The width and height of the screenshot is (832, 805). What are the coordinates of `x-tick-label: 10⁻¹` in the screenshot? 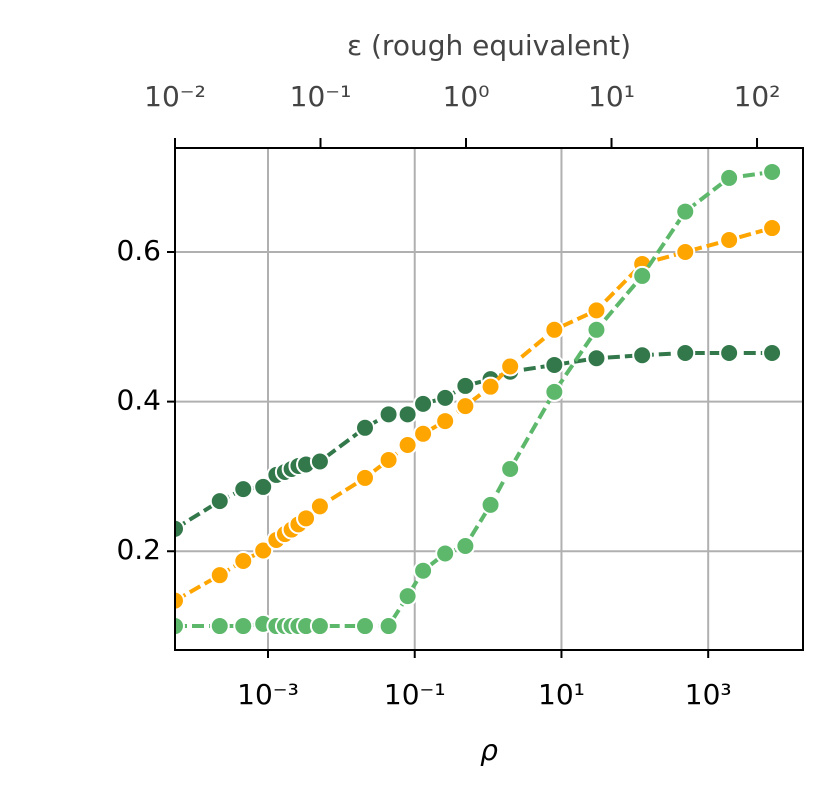 It's located at (415, 694).